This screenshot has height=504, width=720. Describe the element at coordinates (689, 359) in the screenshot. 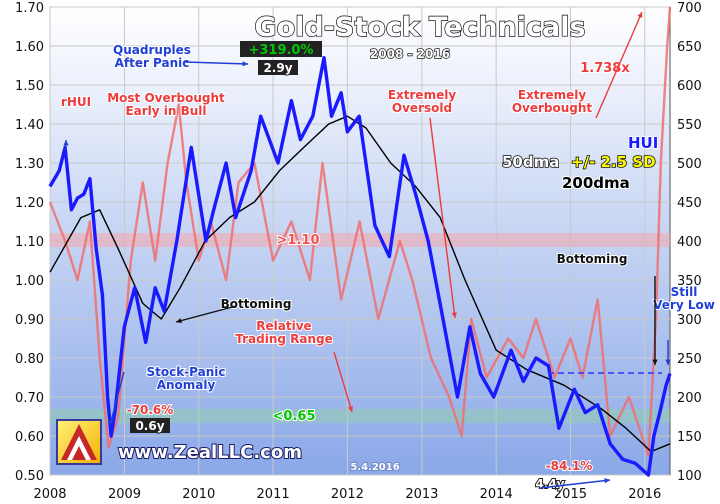

I see `y-right-tick-label: 250` at that location.